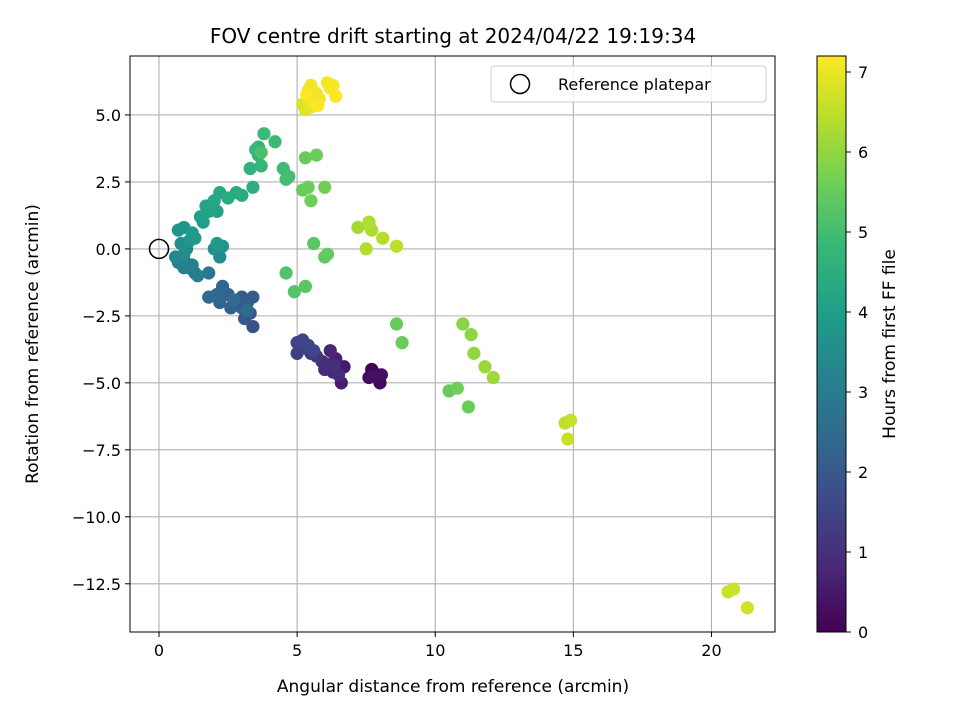 This screenshot has height=720, width=960. I want to click on colorbar-title: Hours from first FF file, so click(890, 344).